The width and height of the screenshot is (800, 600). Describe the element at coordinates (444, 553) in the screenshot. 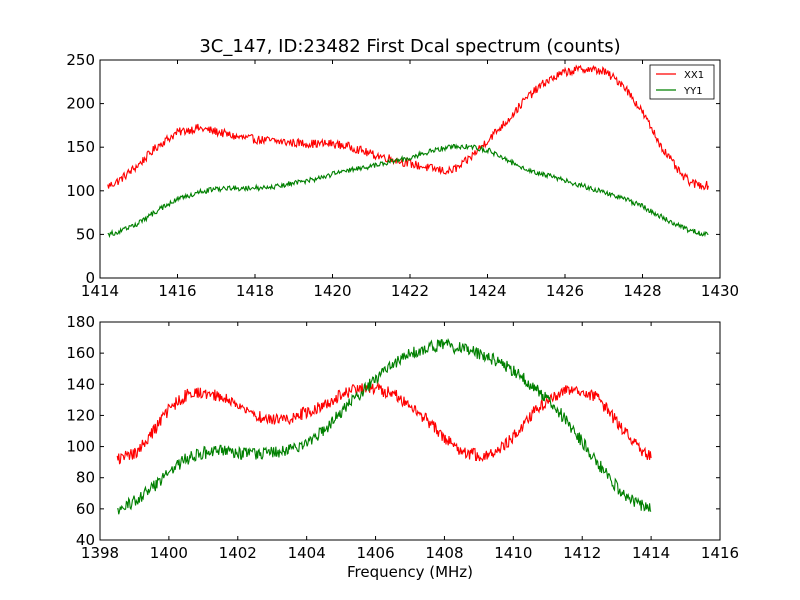

I see `x-tick-label: 1408` at that location.